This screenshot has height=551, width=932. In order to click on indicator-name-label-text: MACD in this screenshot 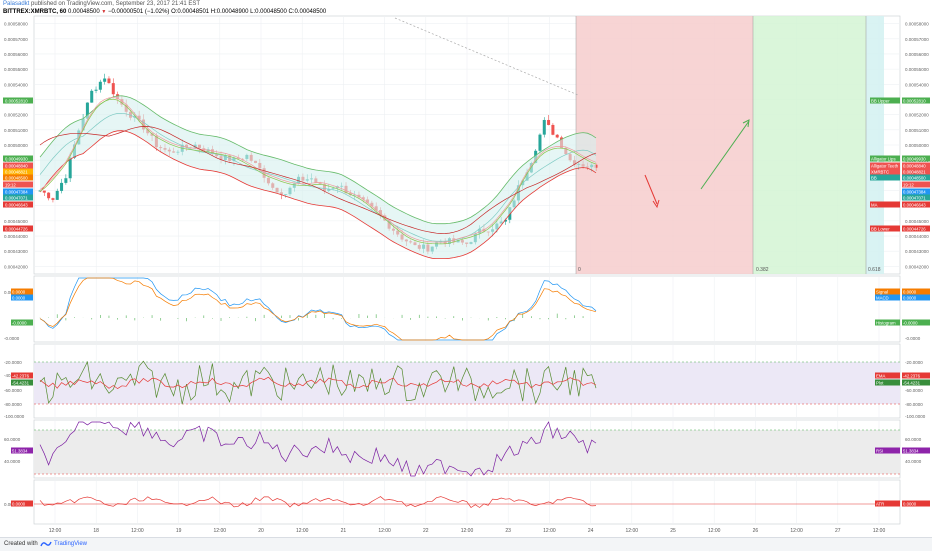, I will do `click(882, 298)`.